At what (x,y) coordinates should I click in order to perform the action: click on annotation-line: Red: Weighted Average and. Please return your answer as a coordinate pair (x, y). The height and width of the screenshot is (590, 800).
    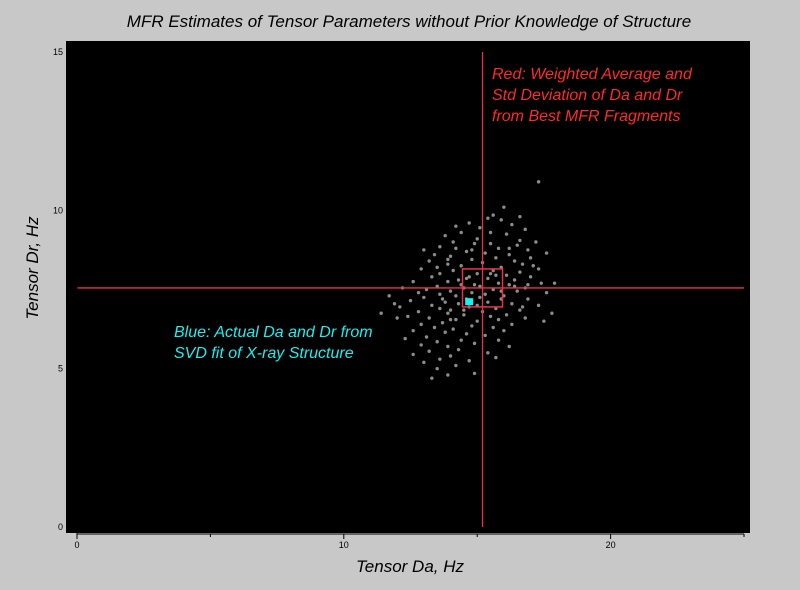
    Looking at the image, I should click on (592, 74).